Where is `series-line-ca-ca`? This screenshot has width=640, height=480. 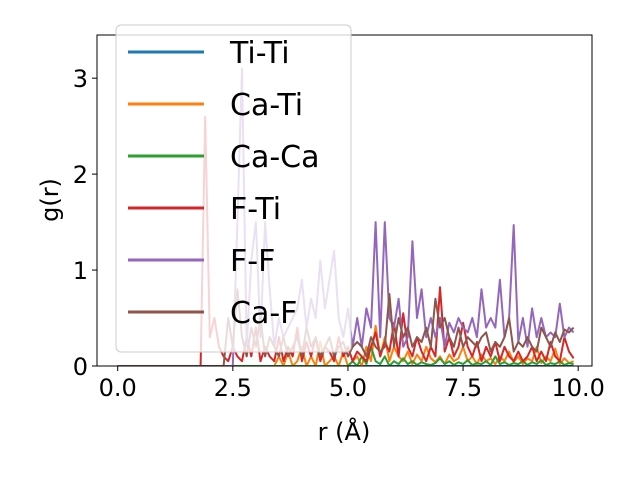 series-line-ca-ca is located at coordinates (345, 355).